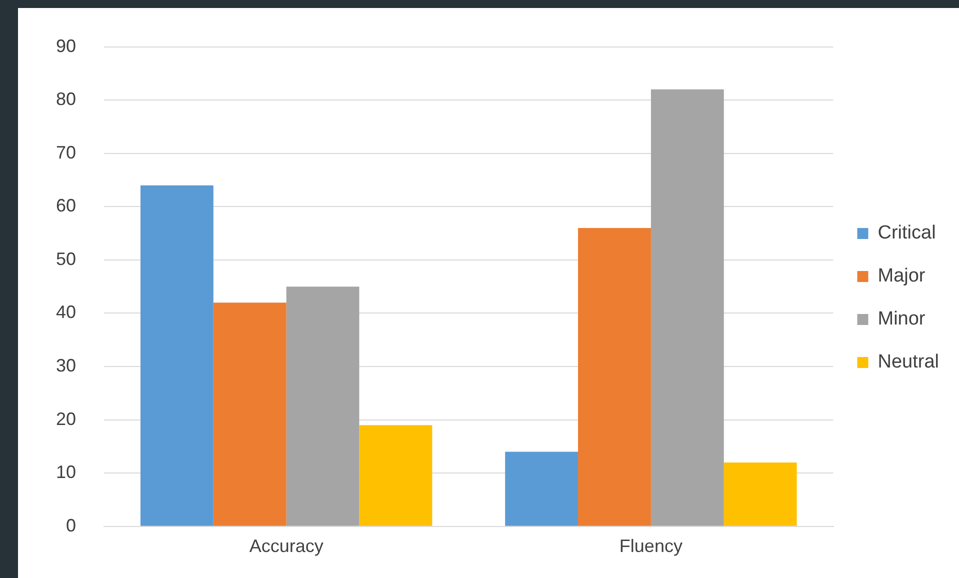  Describe the element at coordinates (908, 362) in the screenshot. I see `legend-label: Neutral` at that location.